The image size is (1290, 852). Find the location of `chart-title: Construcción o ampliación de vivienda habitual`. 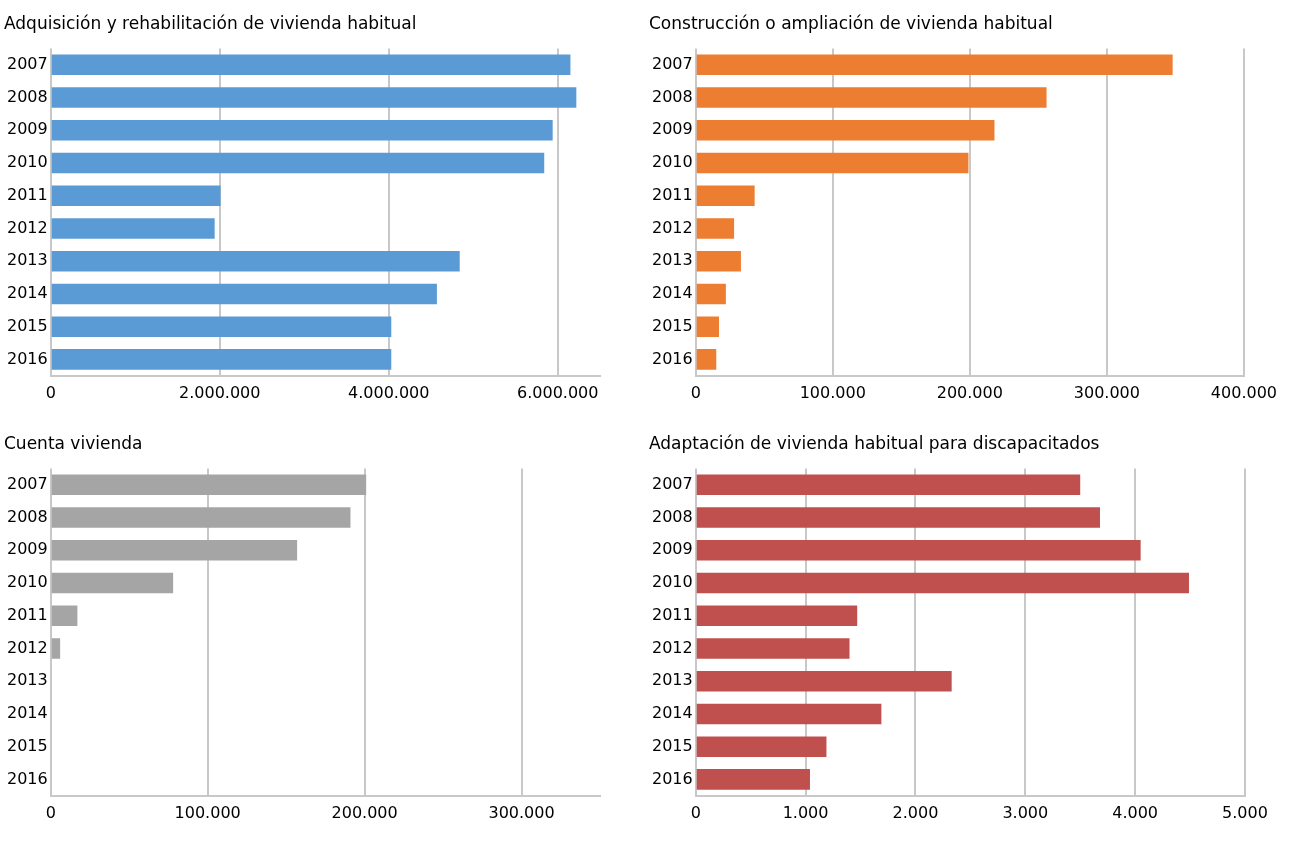

chart-title: Construcción o ampliación de vivienda habitual is located at coordinates (851, 22).